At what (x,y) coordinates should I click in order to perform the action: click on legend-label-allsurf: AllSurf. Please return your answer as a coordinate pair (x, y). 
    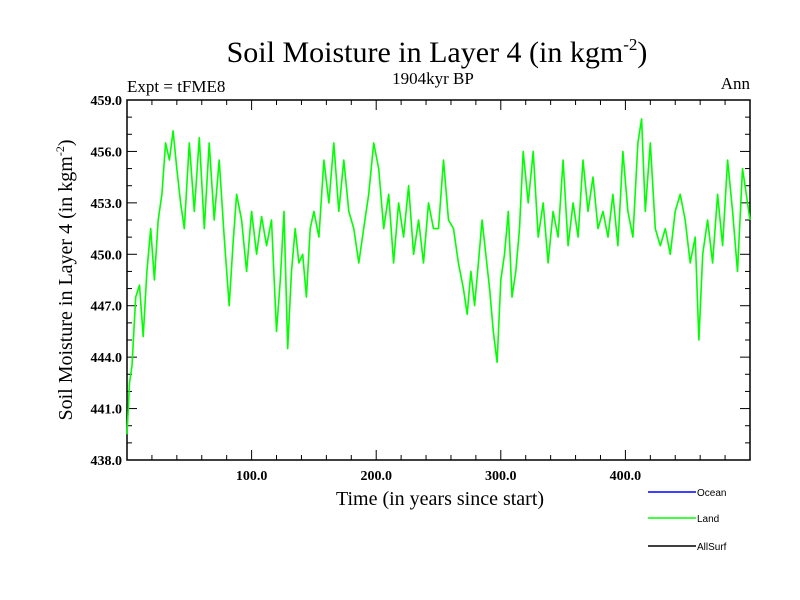
    Looking at the image, I should click on (712, 547).